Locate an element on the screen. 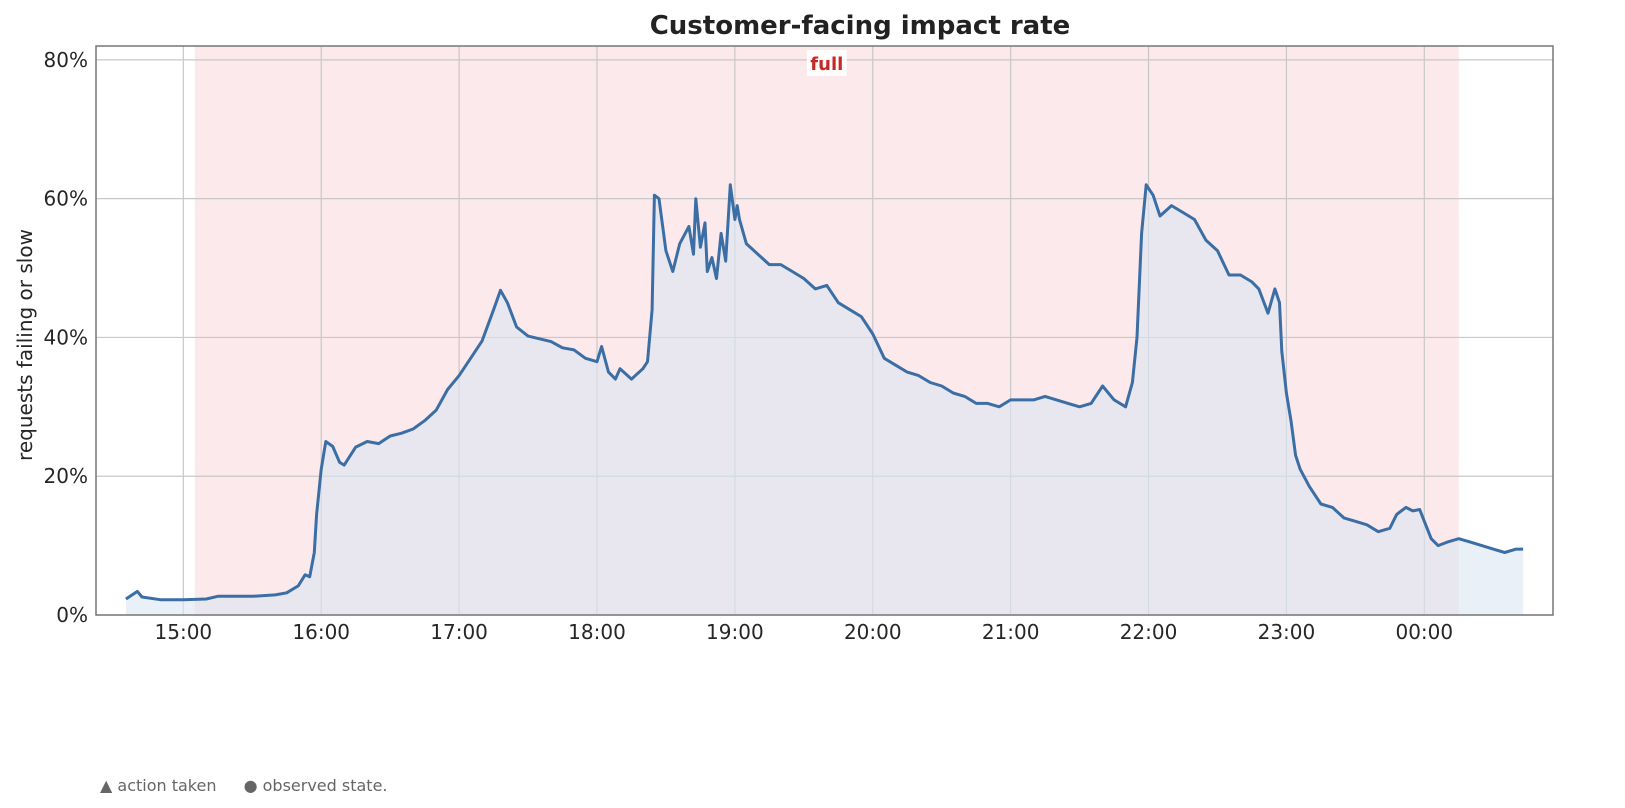 The width and height of the screenshot is (1625, 808). legend-note: ▲ action taken ● observed state. is located at coordinates (255, 785).